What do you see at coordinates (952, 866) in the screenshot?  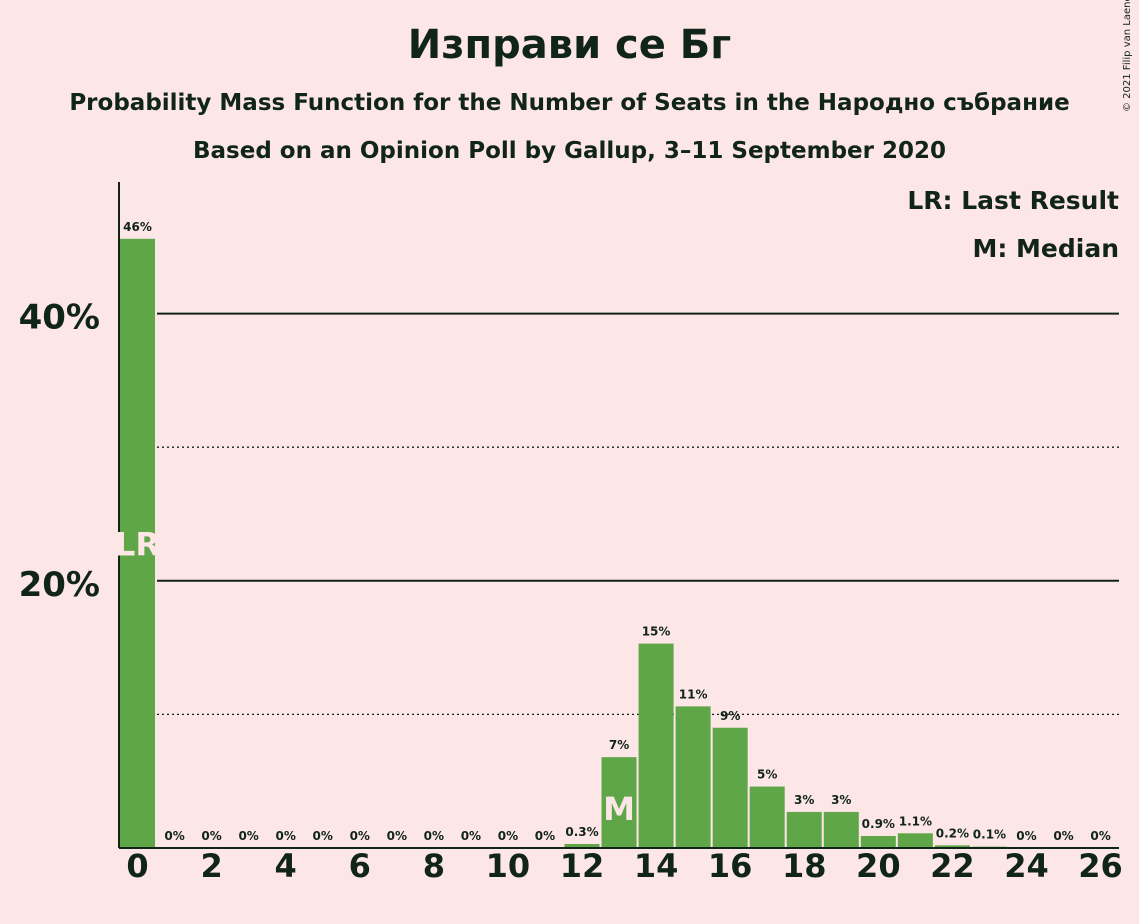 I see `x-tick-label: 22` at bounding box center [952, 866].